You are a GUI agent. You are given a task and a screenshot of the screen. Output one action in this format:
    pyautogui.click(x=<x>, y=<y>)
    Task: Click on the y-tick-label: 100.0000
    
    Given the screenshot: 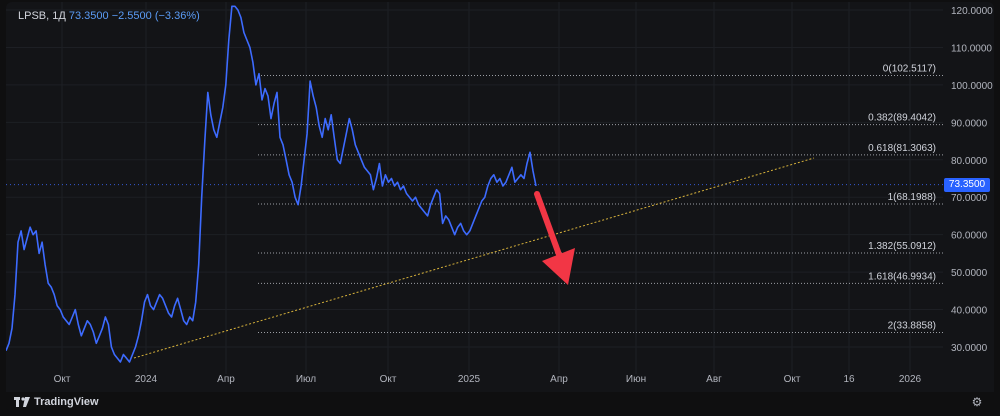 What is the action you would take?
    pyautogui.click(x=972, y=86)
    